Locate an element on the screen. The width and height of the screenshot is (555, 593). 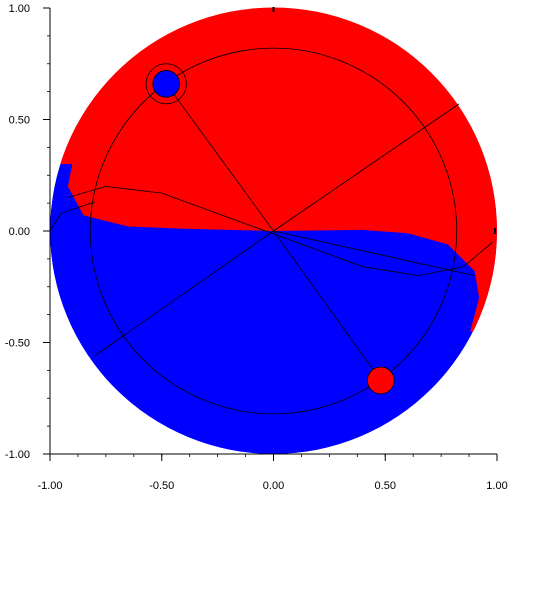
x-tick-label-0: -1.00 is located at coordinates (49, 486).